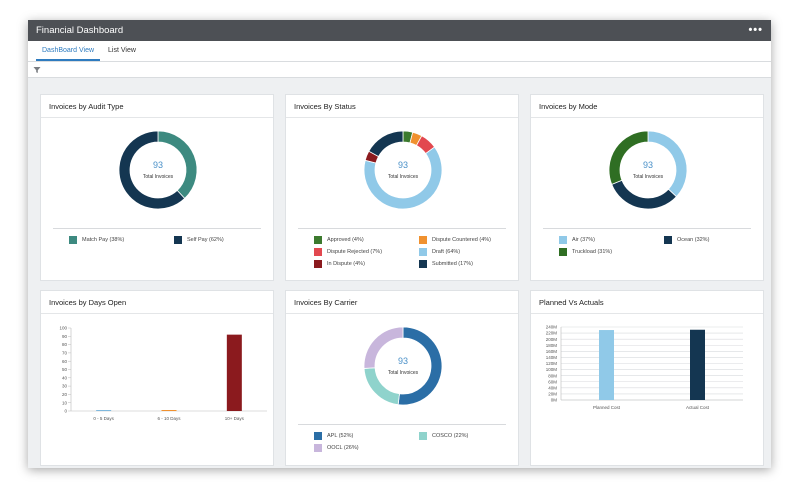 The image size is (800, 498). Describe the element at coordinates (65, 361) in the screenshot. I see `y-tick-label: 60` at that location.